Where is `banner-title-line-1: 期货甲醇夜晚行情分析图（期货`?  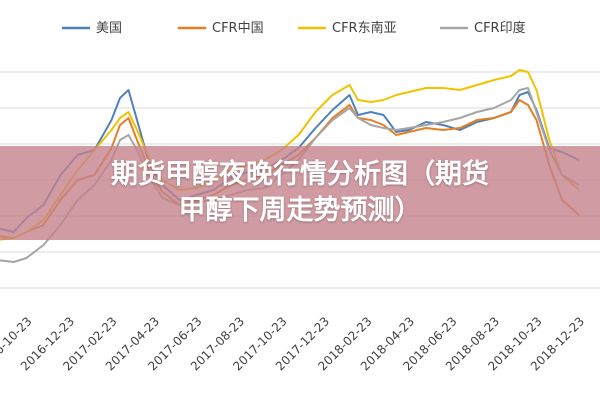
banner-title-line-1: 期货甲醇夜晚行情分析图（期货 is located at coordinates (300, 174).